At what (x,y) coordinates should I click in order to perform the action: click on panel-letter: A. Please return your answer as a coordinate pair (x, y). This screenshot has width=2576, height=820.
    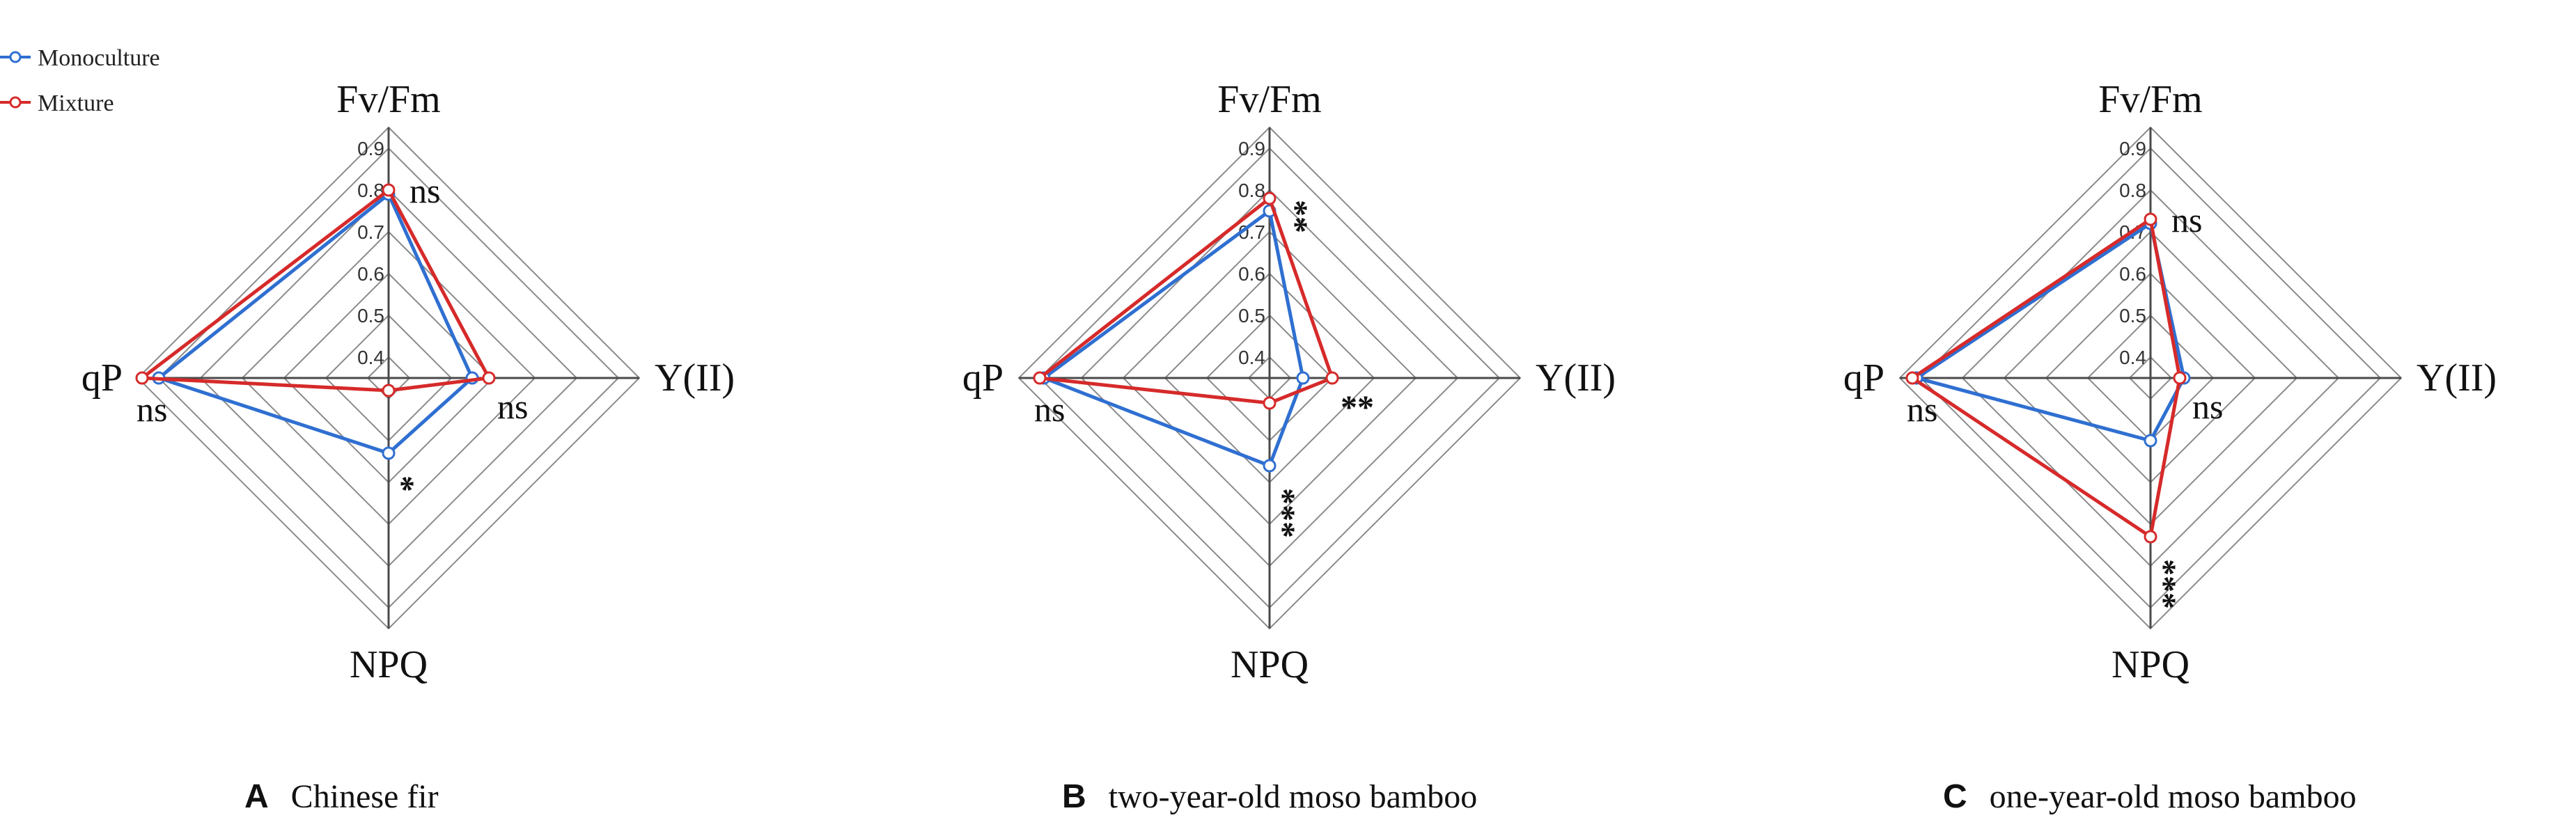
    Looking at the image, I should click on (256, 796).